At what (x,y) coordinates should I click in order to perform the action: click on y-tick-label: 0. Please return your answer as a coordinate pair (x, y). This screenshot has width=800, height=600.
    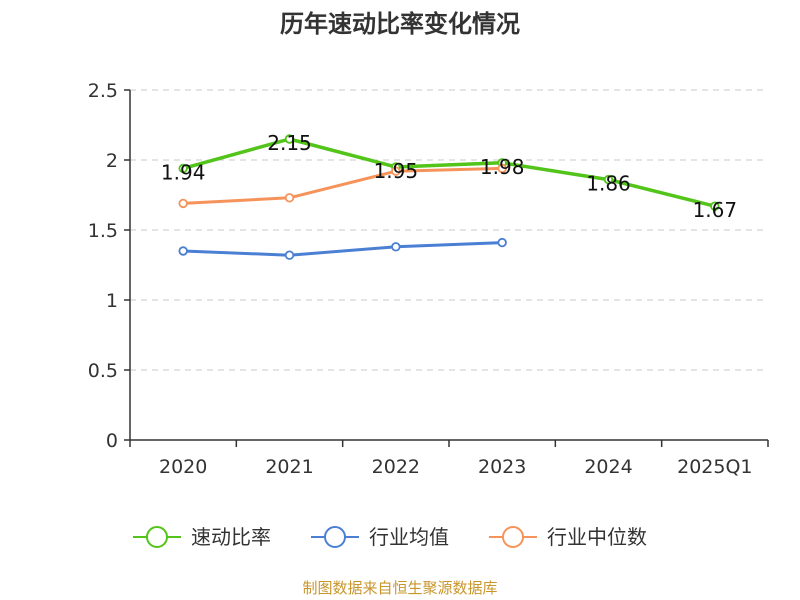
    Looking at the image, I should click on (112, 441).